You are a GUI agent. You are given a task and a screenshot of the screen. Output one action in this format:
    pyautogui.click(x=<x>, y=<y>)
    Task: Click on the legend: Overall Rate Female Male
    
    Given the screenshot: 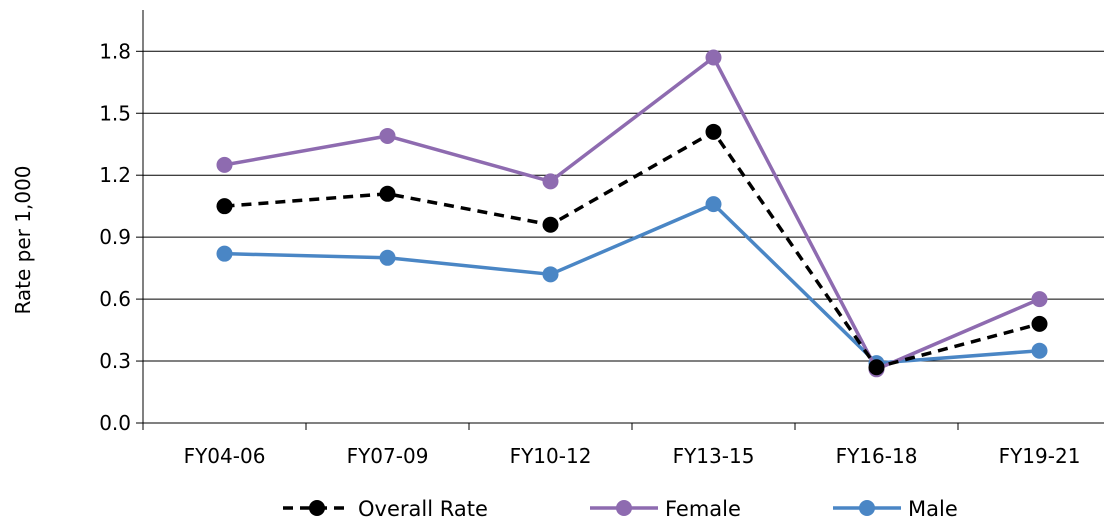 What is the action you would take?
    pyautogui.click(x=620, y=509)
    